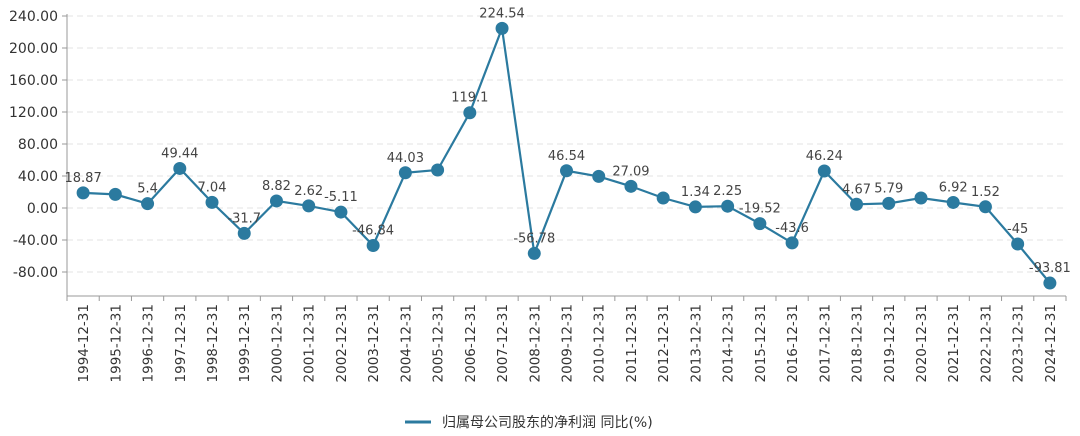 The image size is (1080, 436). I want to click on y-tick-label: 200.00, so click(33, 49).